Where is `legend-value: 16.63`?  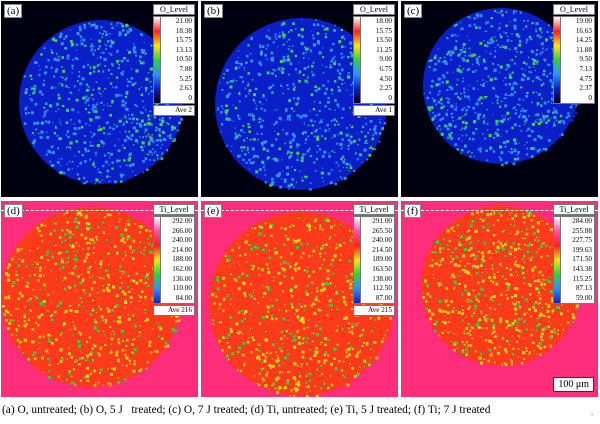 legend-value: 16.63 is located at coordinates (583, 30).